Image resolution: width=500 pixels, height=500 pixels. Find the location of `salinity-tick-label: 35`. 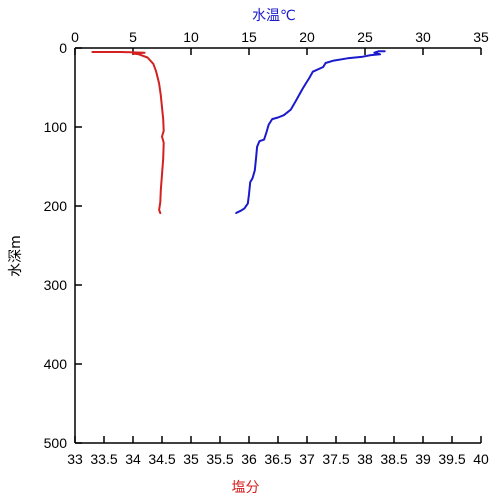

salinity-tick-label: 35 is located at coordinates (191, 459).